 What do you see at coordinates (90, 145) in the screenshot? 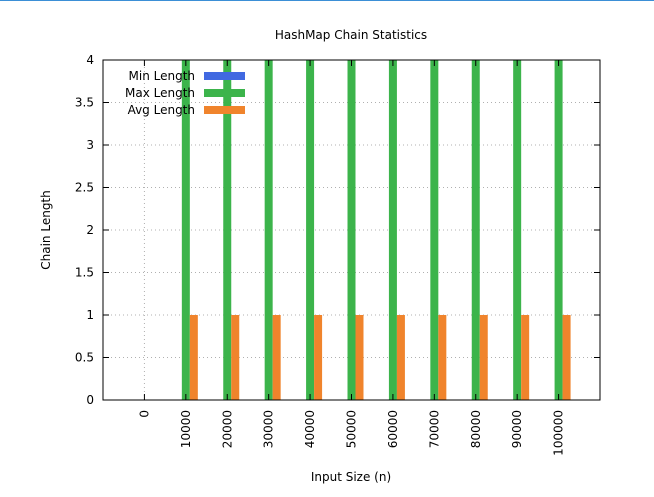
I see `y-tick-label: 3` at bounding box center [90, 145].